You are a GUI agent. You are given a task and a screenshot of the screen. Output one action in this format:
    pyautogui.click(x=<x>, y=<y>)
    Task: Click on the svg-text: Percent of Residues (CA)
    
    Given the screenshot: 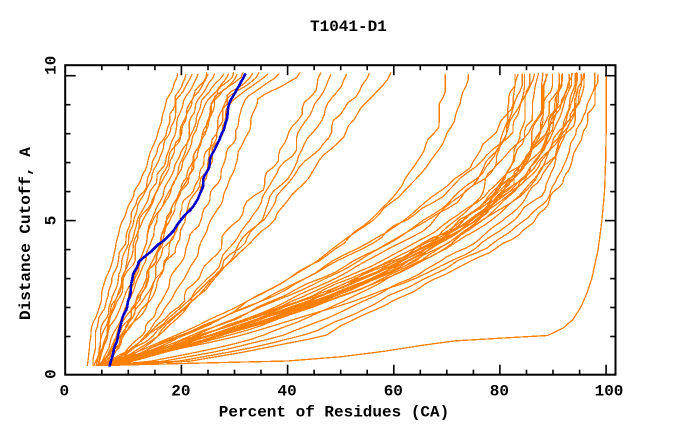 What is the action you would take?
    pyautogui.click(x=334, y=413)
    